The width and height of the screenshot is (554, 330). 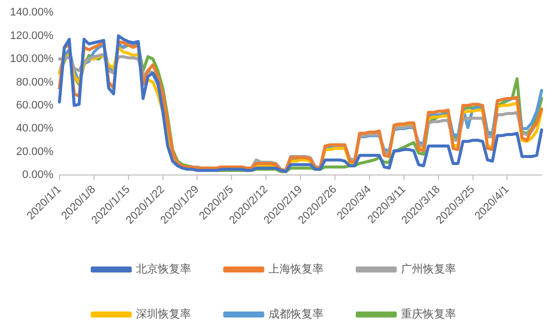 What do you see at coordinates (163, 313) in the screenshot?
I see `legend-label: 深圳恢复率` at bounding box center [163, 313].